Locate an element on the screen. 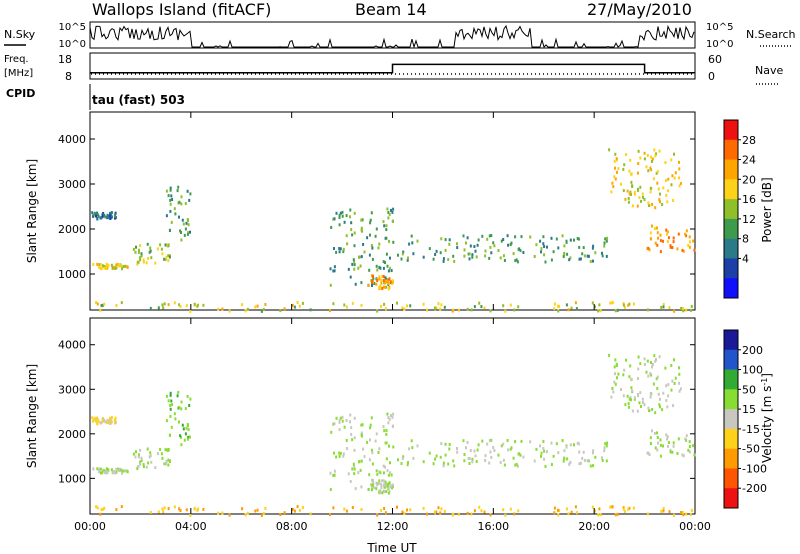 The height and width of the screenshot is (554, 800). colorbar-tick-label: 200 is located at coordinates (752, 350).